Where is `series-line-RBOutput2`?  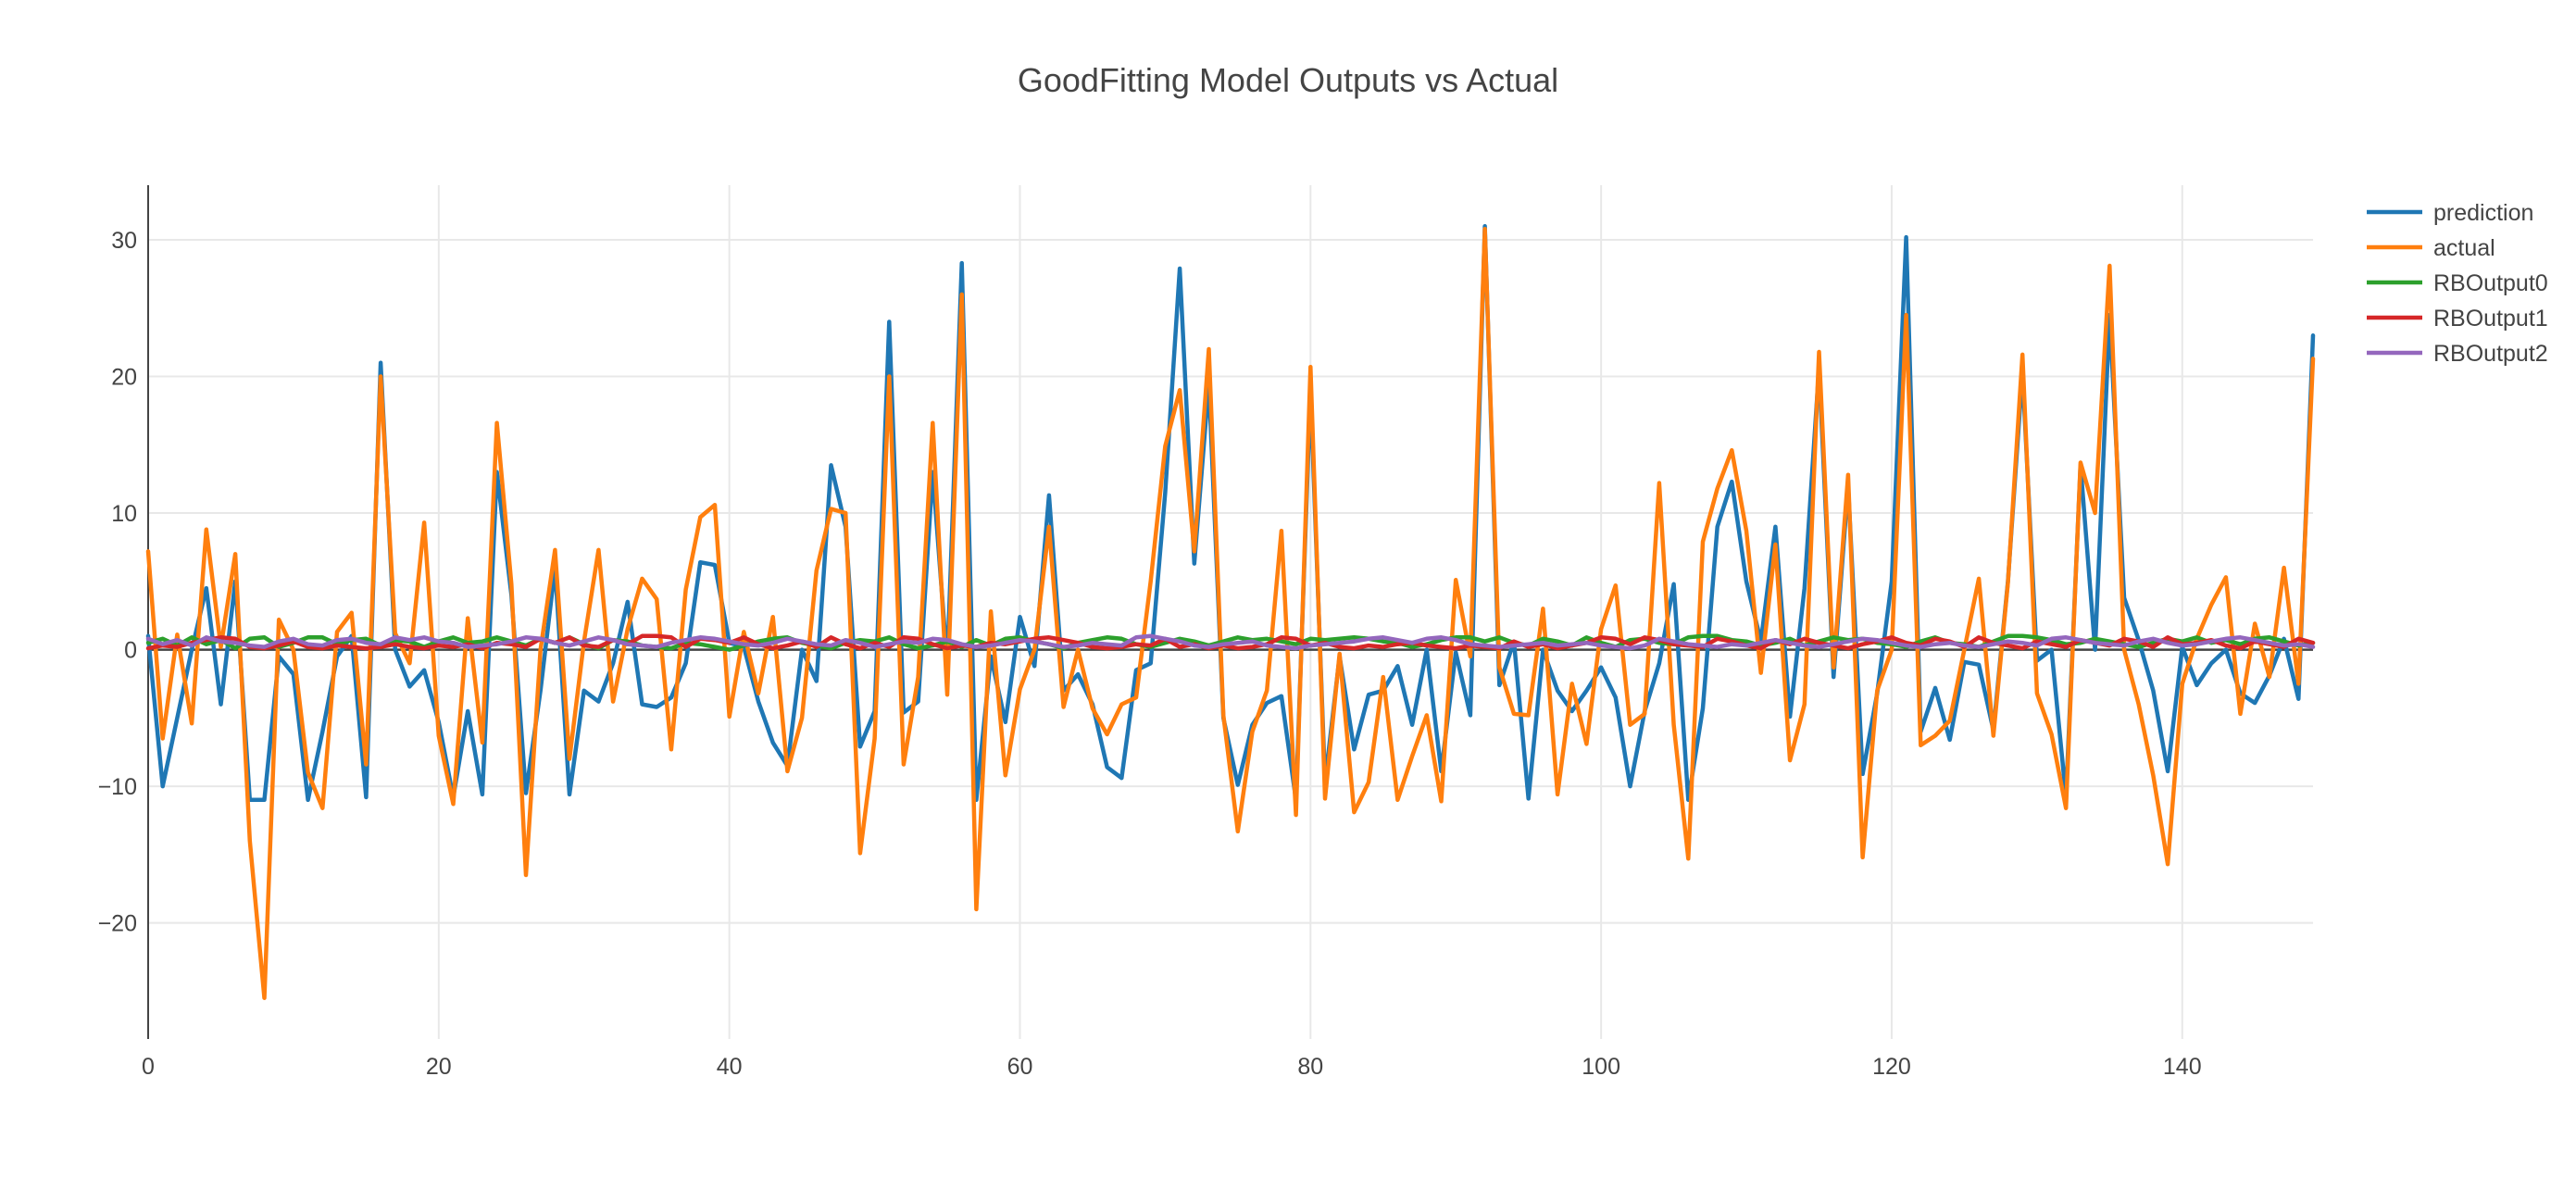
series-line-RBOutput2 is located at coordinates (1230, 642).